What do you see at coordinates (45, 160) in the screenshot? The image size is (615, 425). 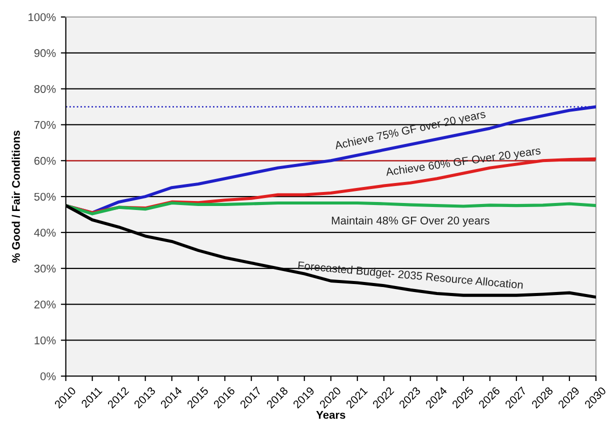 I see `y-tick-label: 60%` at bounding box center [45, 160].